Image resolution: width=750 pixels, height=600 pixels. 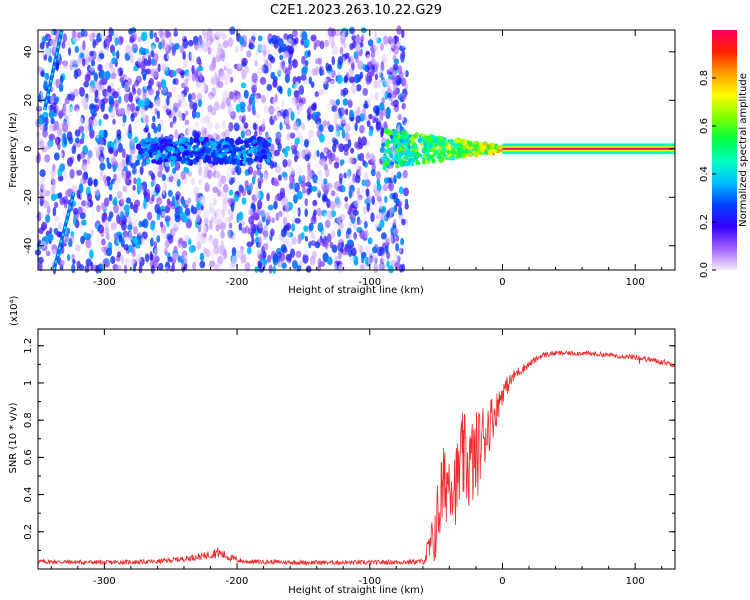 I want to click on spectrogram-x-label: 100, so click(x=635, y=282).